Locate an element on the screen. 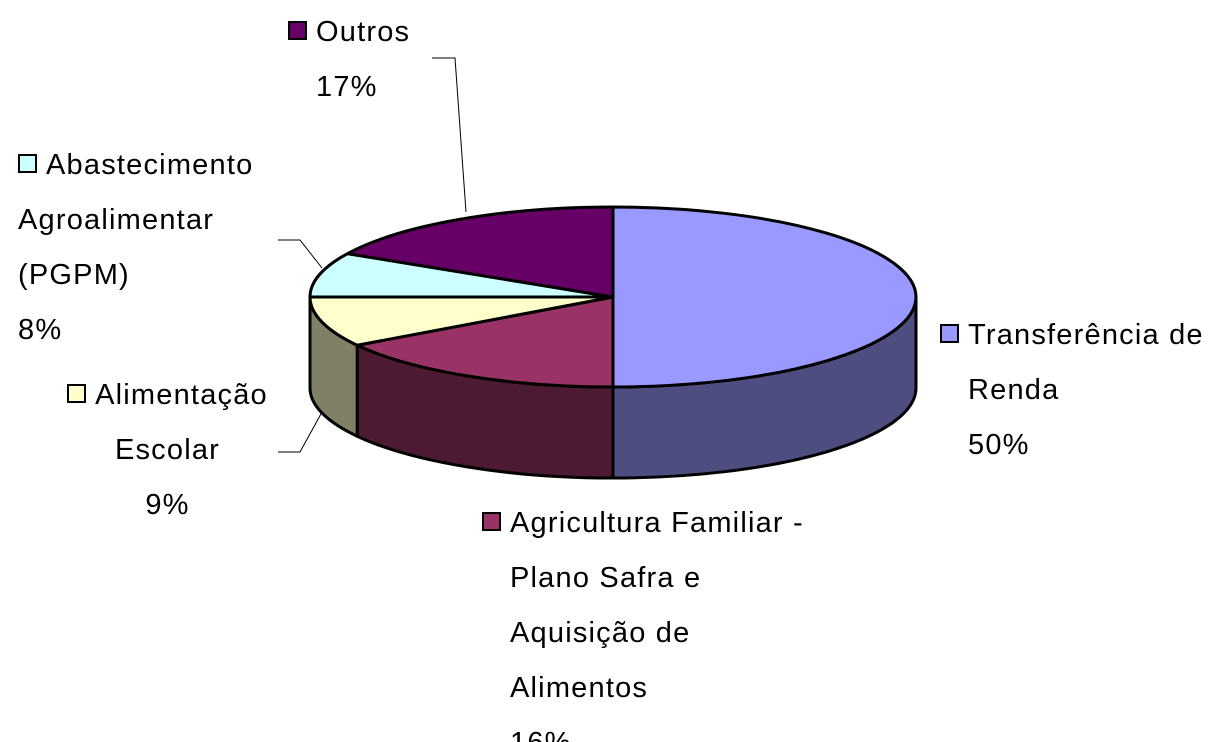  data-label: Transferência de Renda 50% is located at coordinates (1083, 390).